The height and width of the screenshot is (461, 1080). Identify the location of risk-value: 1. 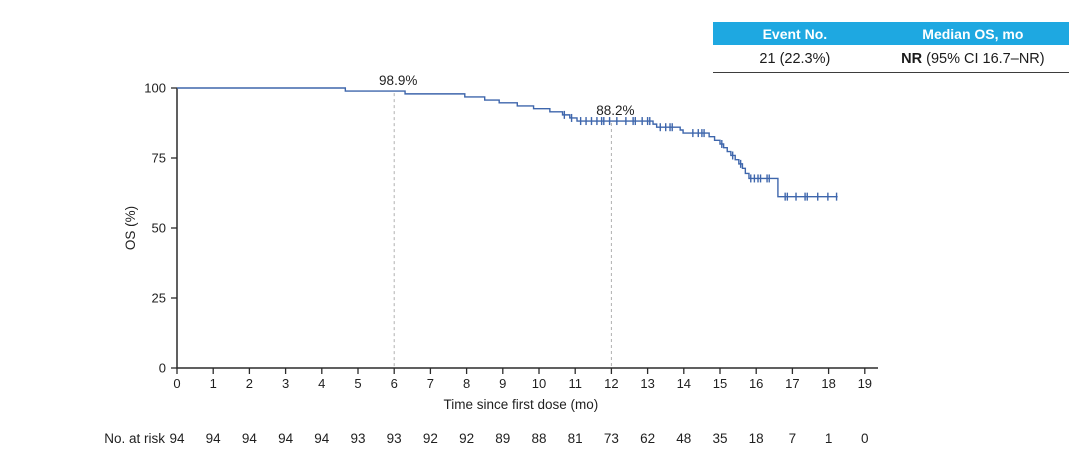
(829, 438).